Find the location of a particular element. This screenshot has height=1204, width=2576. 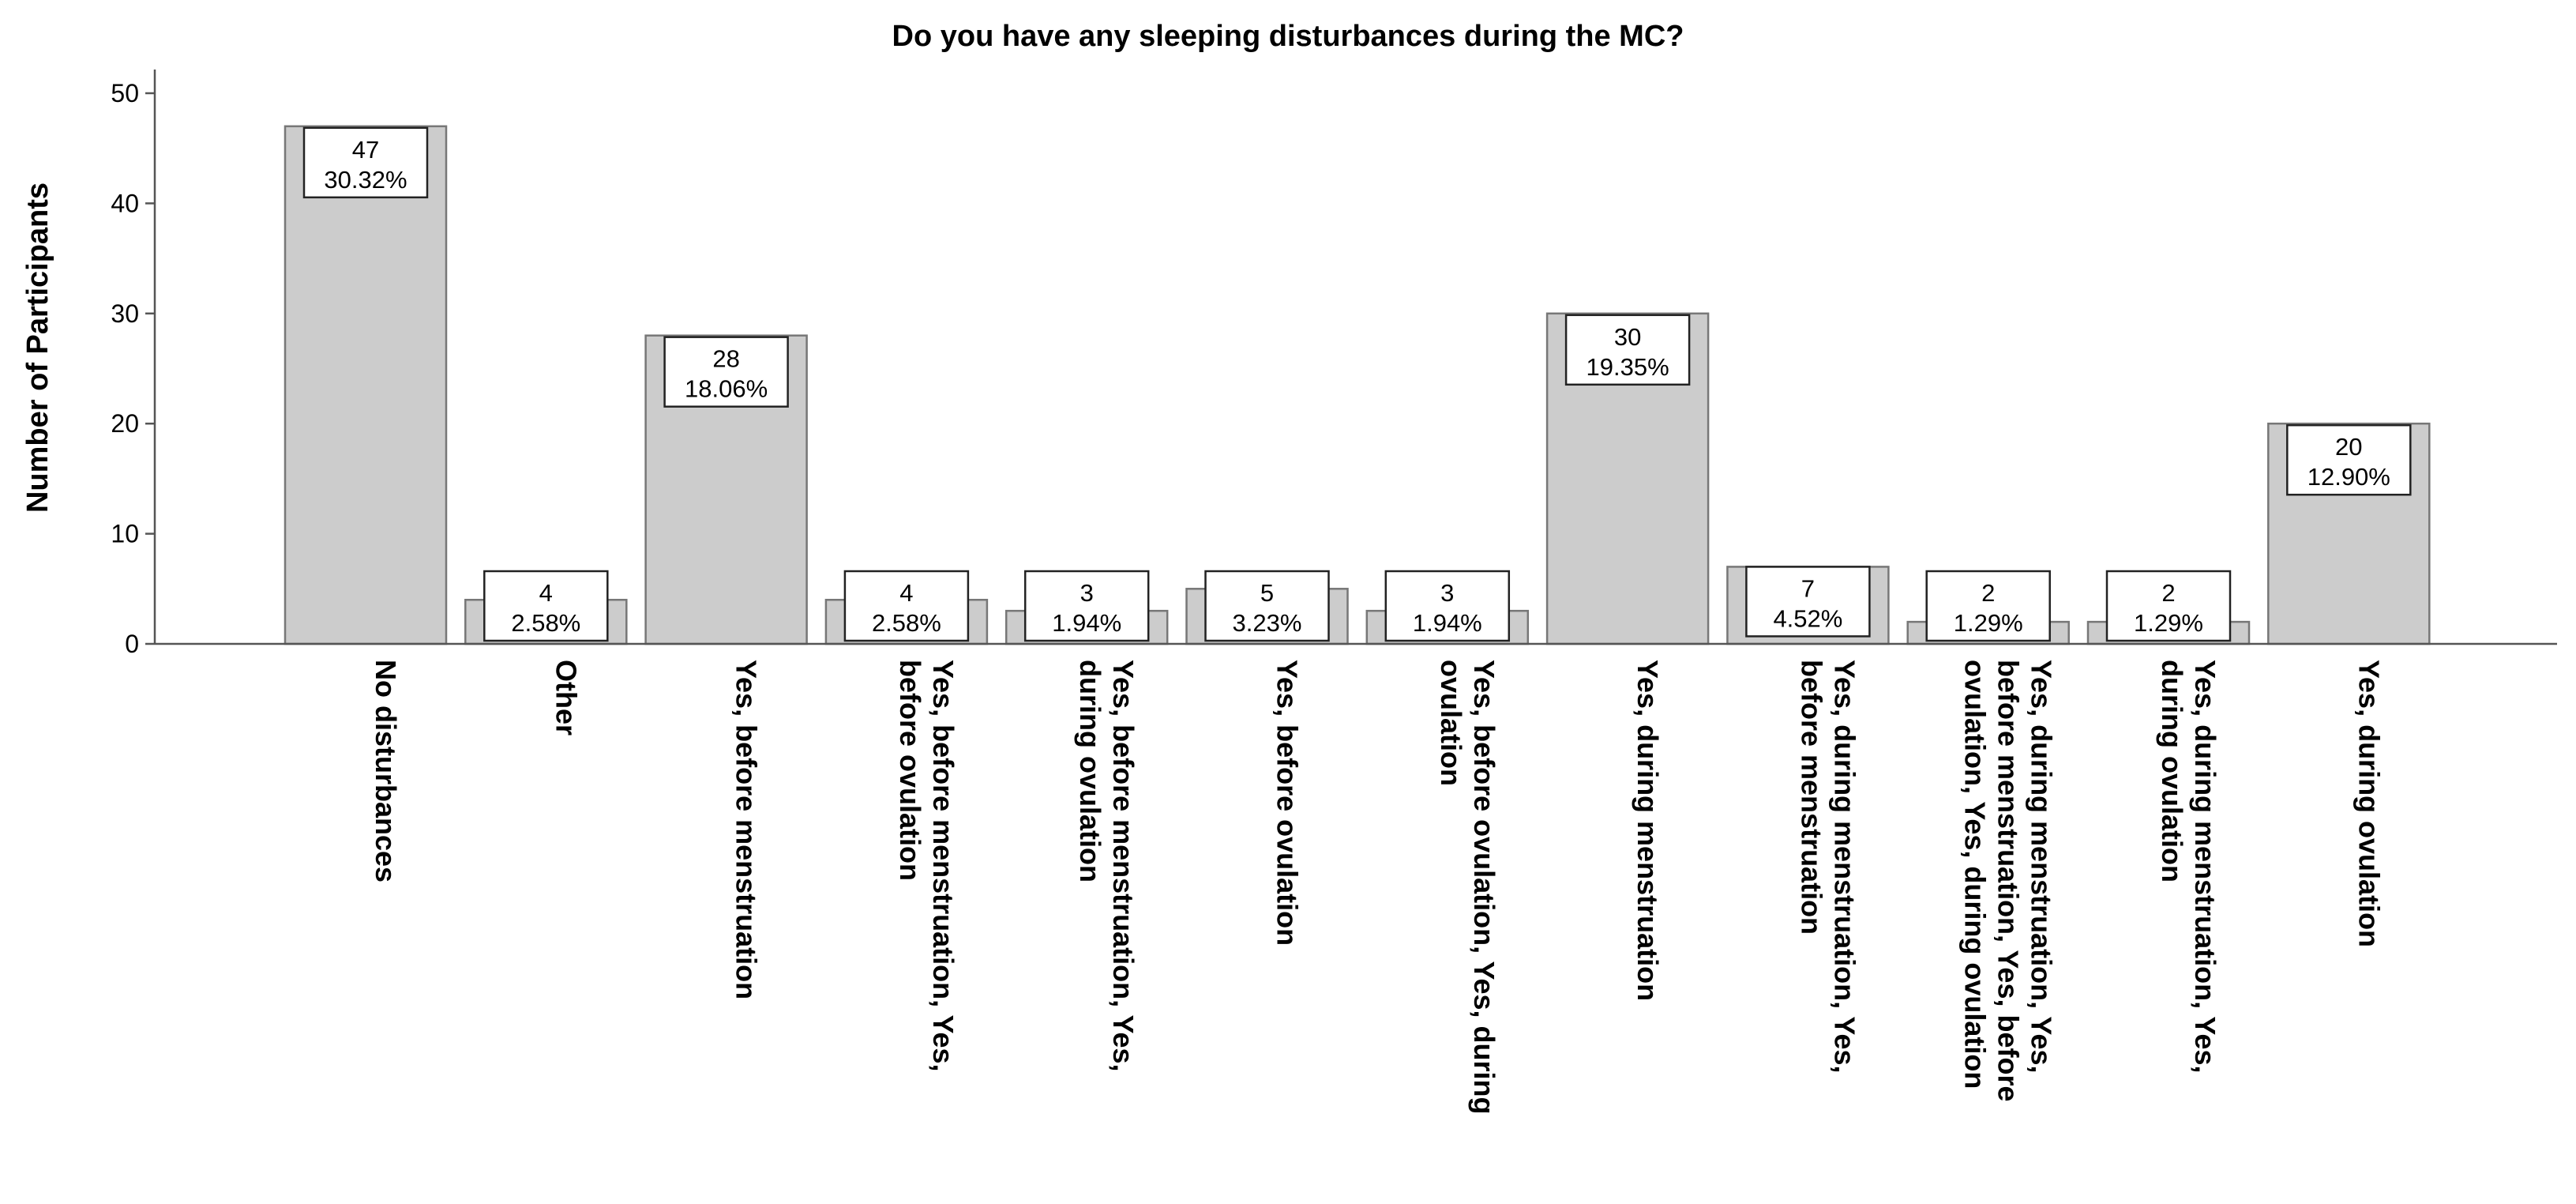

data-label-count: 5 is located at coordinates (1267, 593).